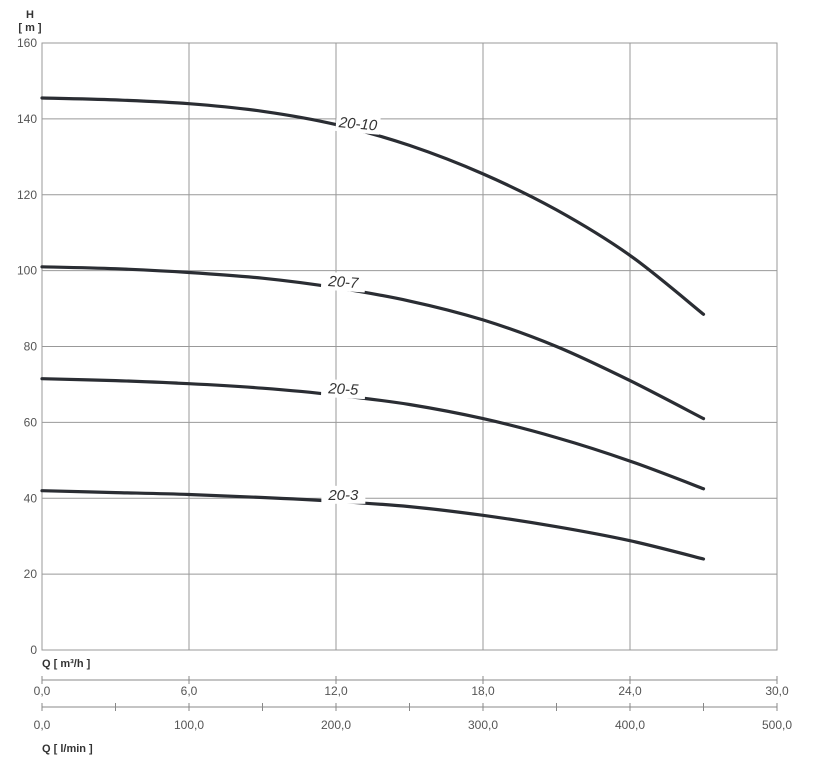  Describe the element at coordinates (67, 749) in the screenshot. I see `x-axis-title-lmin: Q [ l/min ]` at that location.